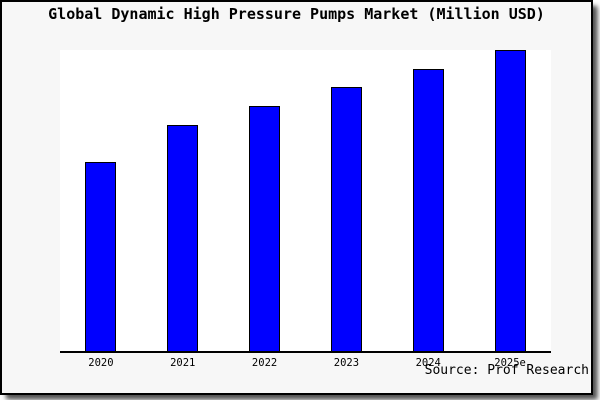  I want to click on x-tick-label: 2022, so click(264, 363).